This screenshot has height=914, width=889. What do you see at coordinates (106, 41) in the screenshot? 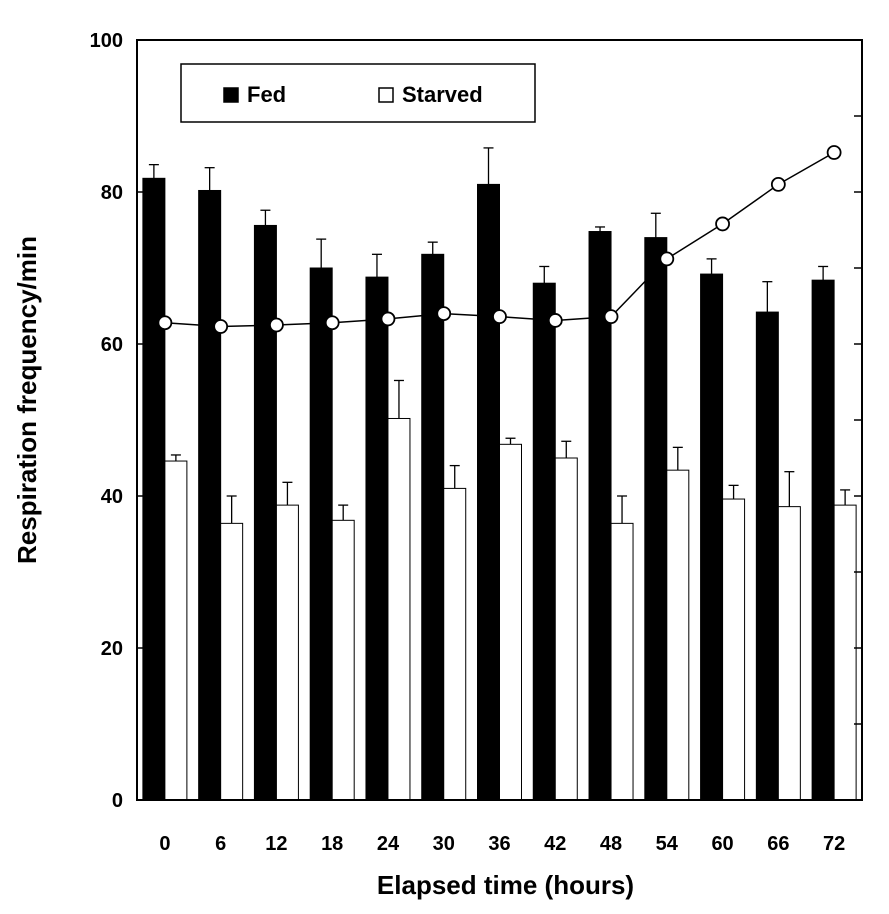
I see `y-tick-label-100: 100` at bounding box center [106, 41].